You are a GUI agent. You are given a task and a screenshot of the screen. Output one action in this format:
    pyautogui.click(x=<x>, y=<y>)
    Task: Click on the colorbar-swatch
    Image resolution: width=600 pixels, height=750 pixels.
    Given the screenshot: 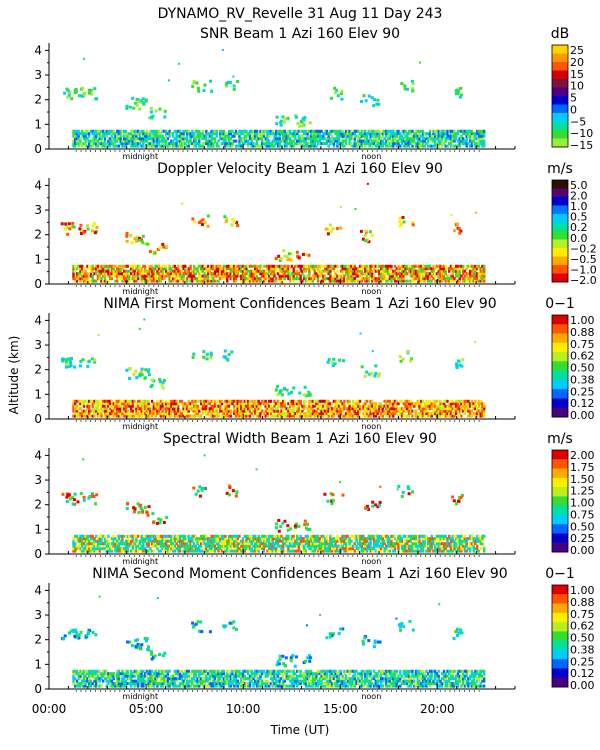 What is the action you would take?
    pyautogui.click(x=560, y=218)
    